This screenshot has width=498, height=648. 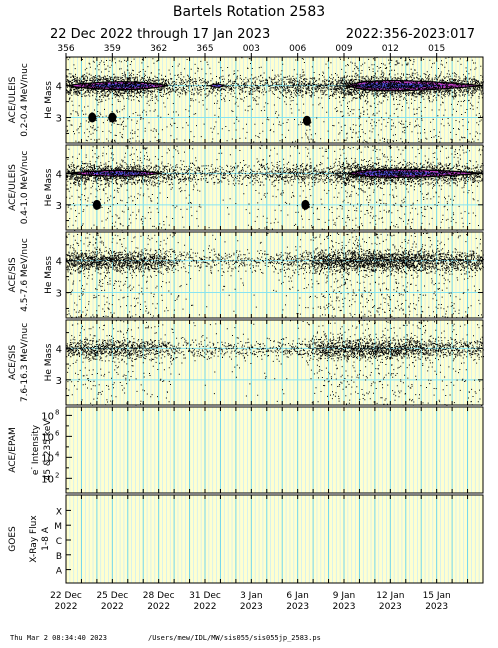 What do you see at coordinates (36, 472) in the screenshot?
I see `y-axis-label-line1: e` at bounding box center [36, 472].